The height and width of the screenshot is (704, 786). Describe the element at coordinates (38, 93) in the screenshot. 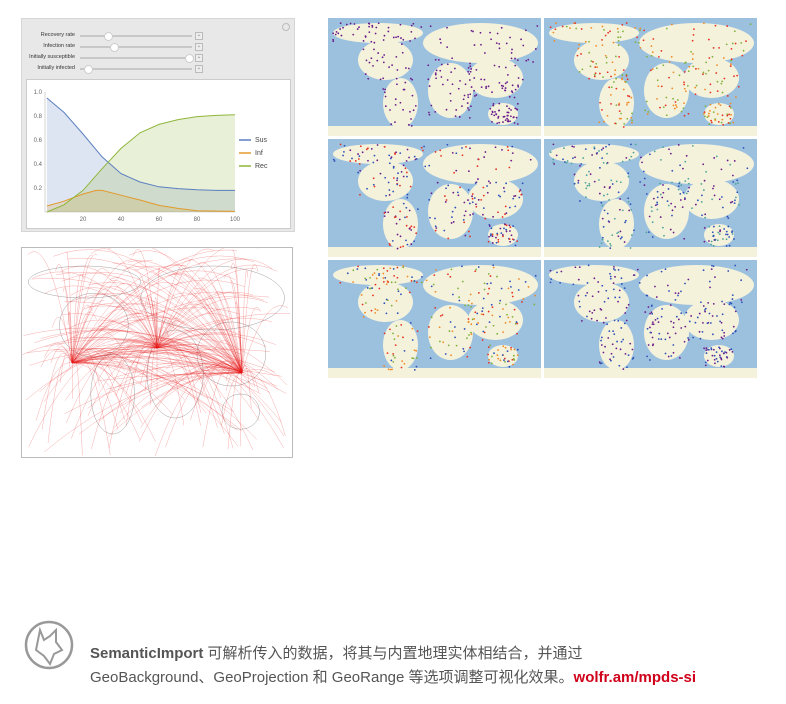

I see `y-tick-label: 1.0` at that location.